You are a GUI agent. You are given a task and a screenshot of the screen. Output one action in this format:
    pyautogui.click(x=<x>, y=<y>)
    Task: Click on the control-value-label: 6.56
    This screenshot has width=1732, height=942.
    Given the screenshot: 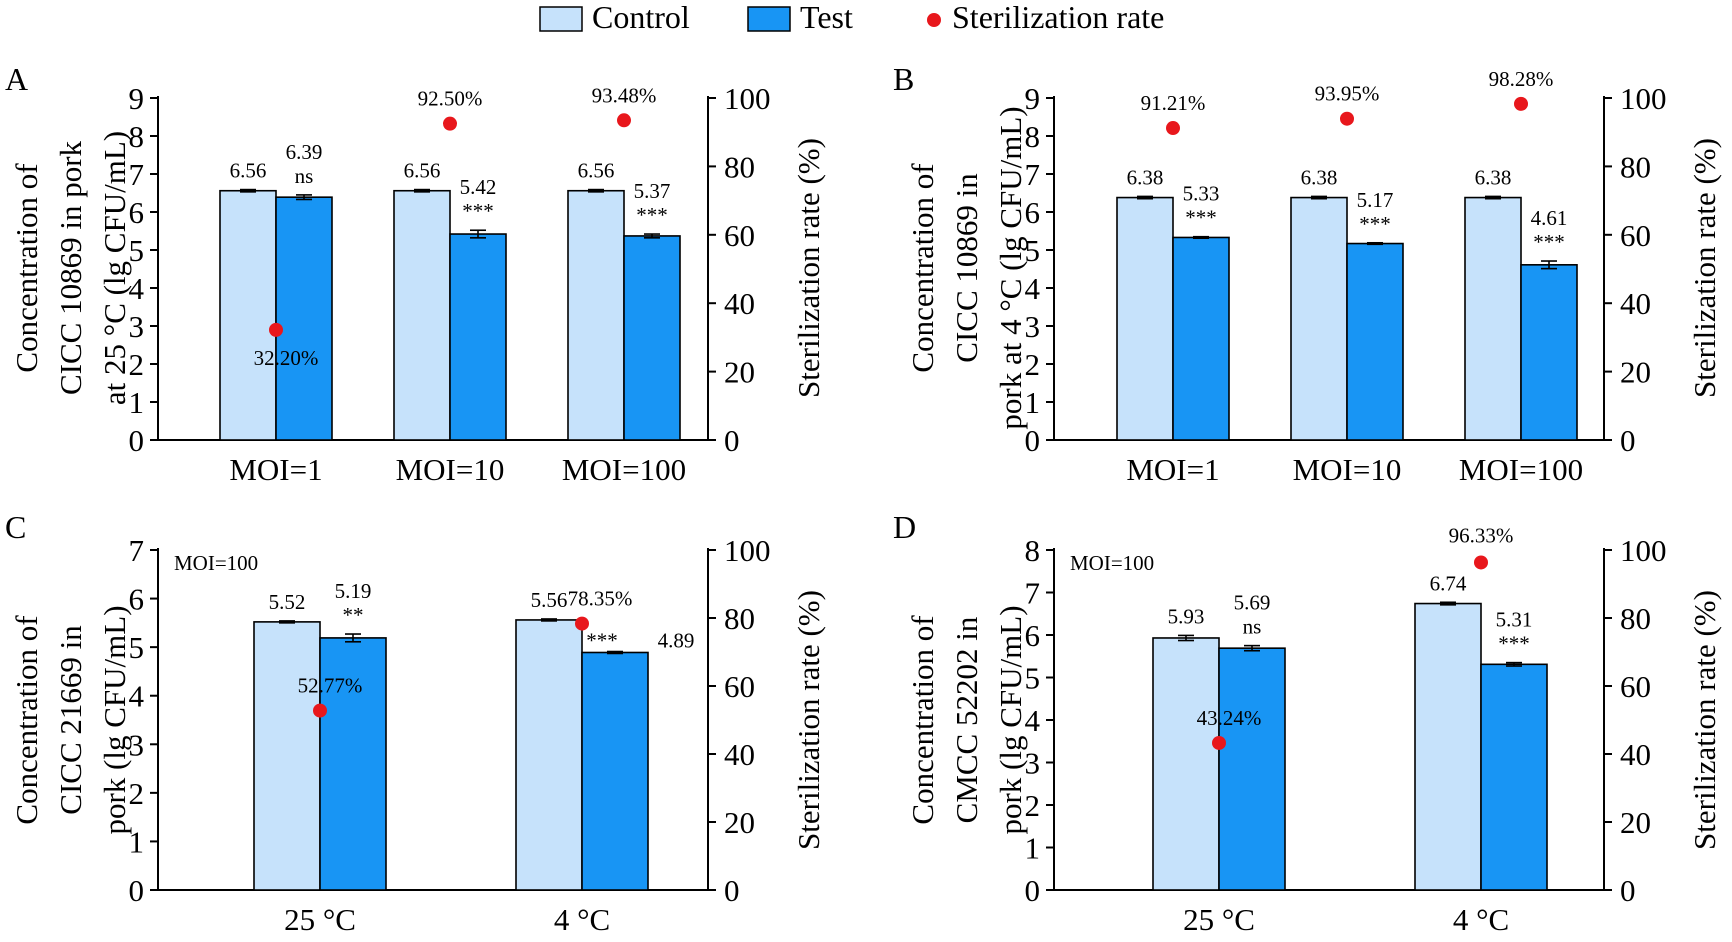 What is the action you would take?
    pyautogui.click(x=248, y=171)
    